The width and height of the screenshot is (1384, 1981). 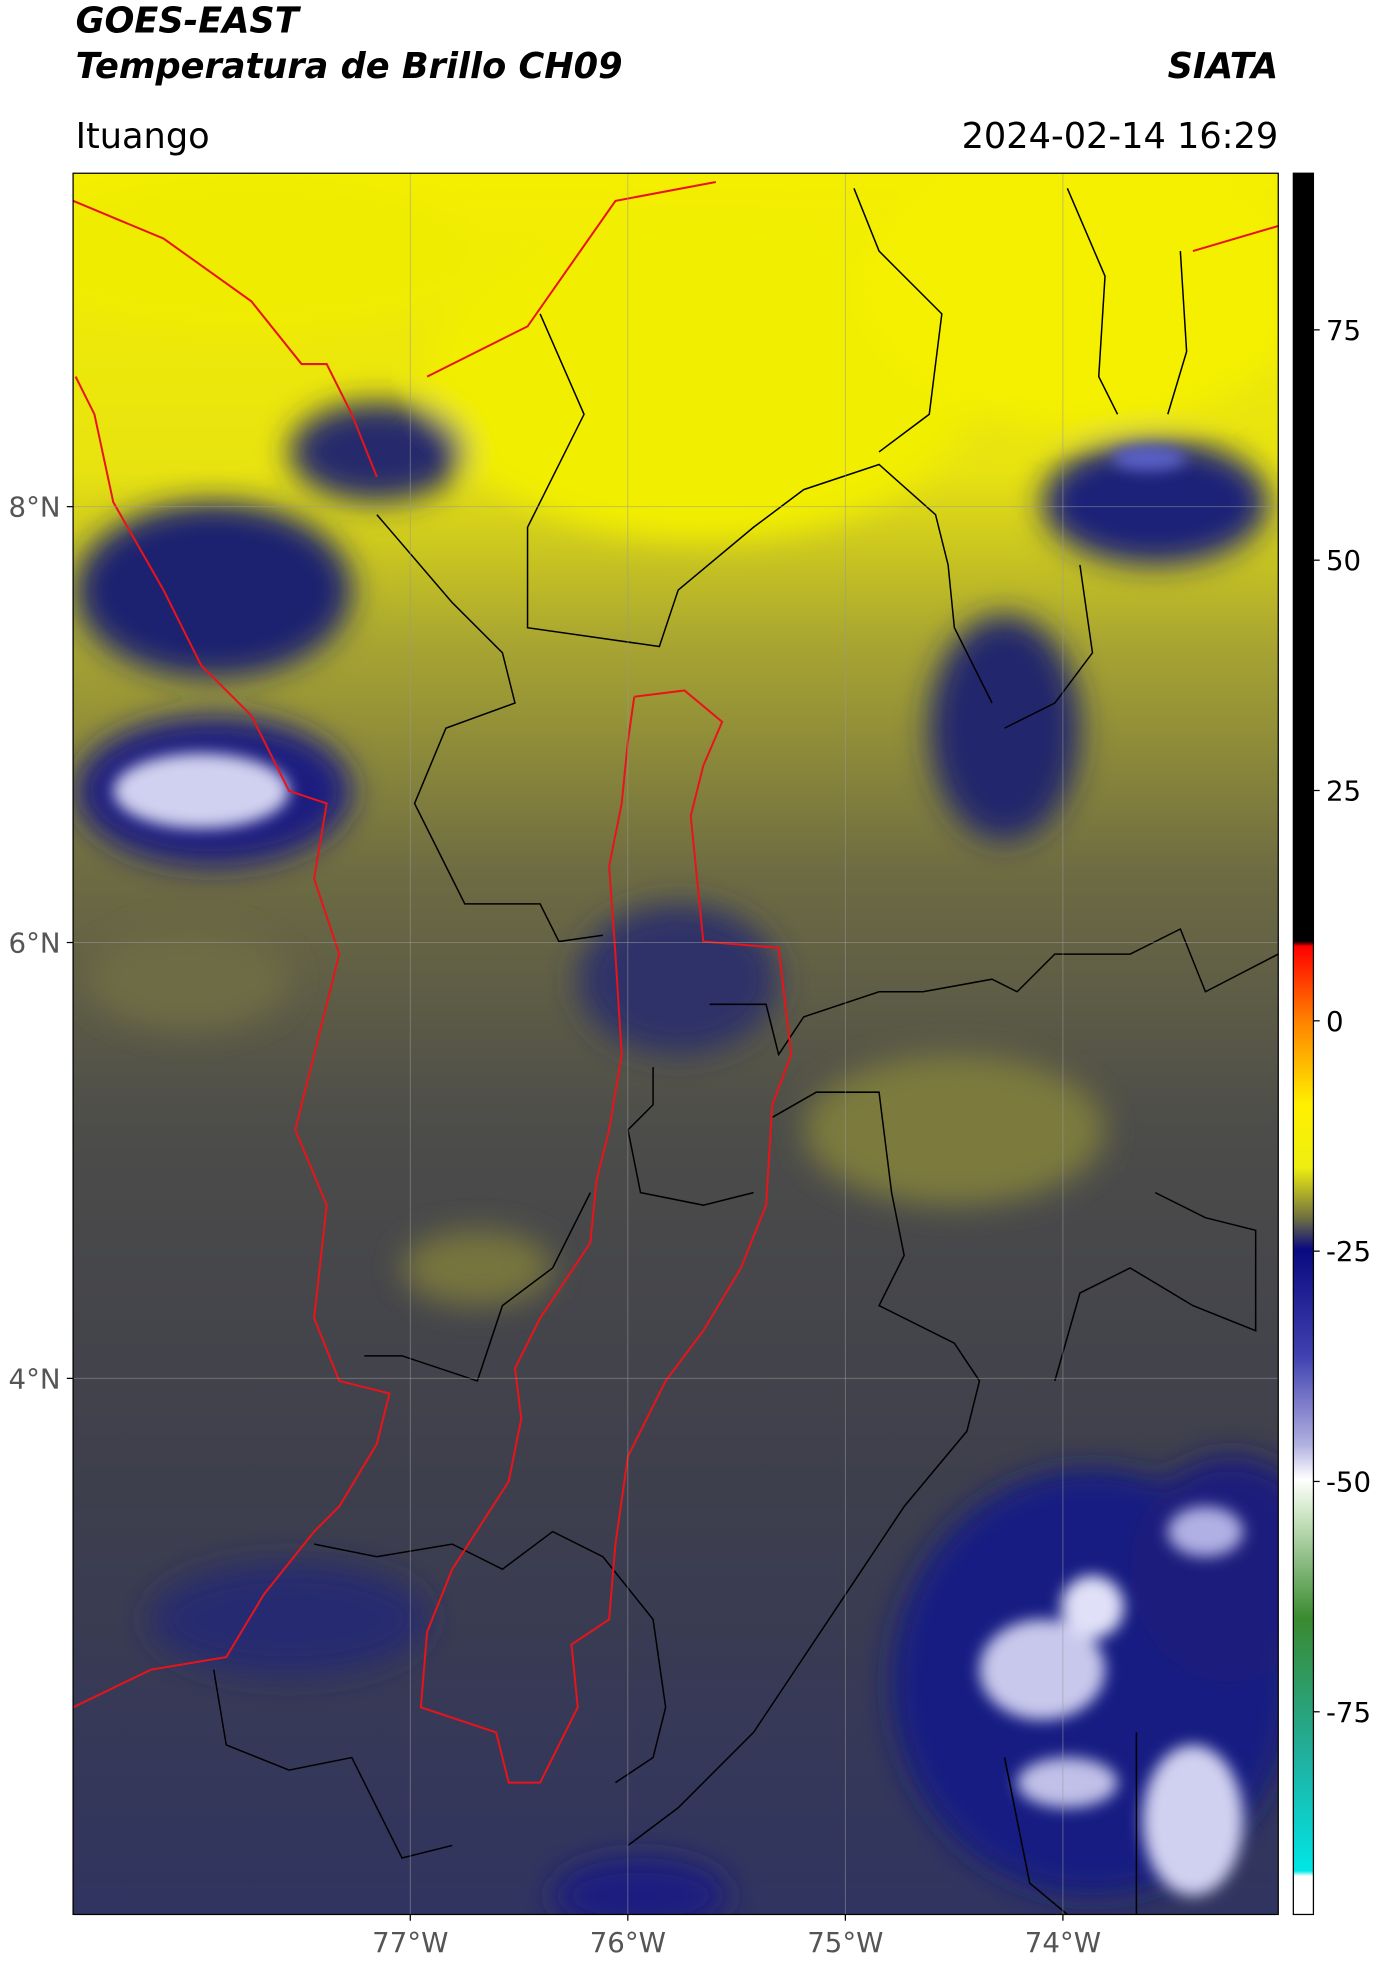 What do you see at coordinates (1120, 136) in the screenshot?
I see `datetime: 2024-02-14 16:29` at bounding box center [1120, 136].